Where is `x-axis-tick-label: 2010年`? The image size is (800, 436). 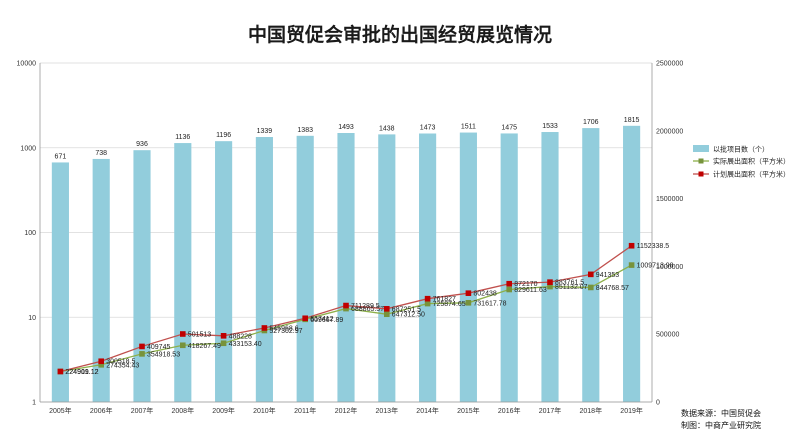 x-axis-tick-label: 2010年 is located at coordinates (264, 410).